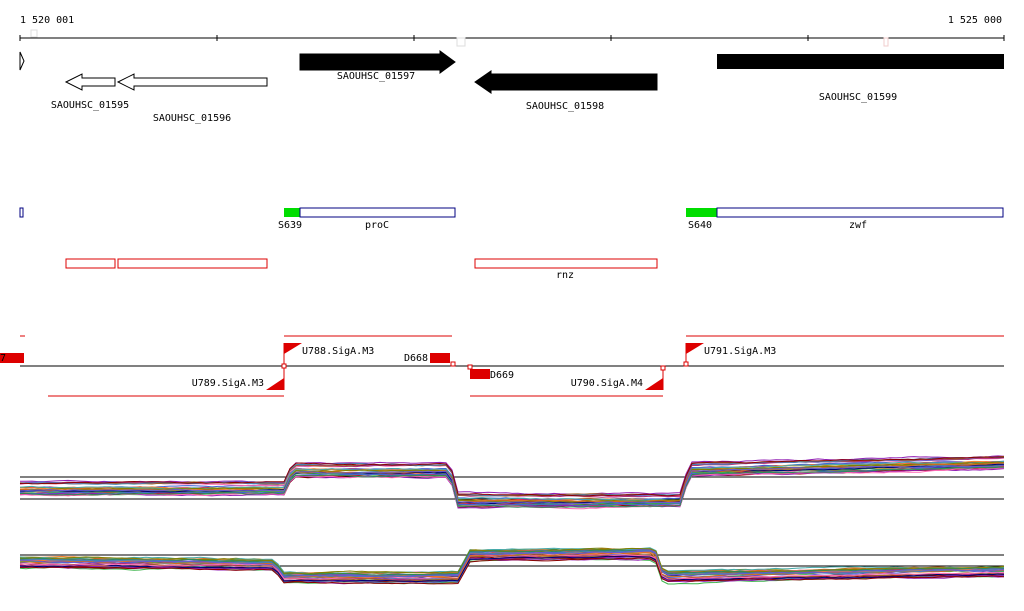 The width and height of the screenshot is (1024, 611). What do you see at coordinates (192, 118) in the screenshot?
I see `gene-label-saouhsc-01596: SAOUHSC_01596` at bounding box center [192, 118].